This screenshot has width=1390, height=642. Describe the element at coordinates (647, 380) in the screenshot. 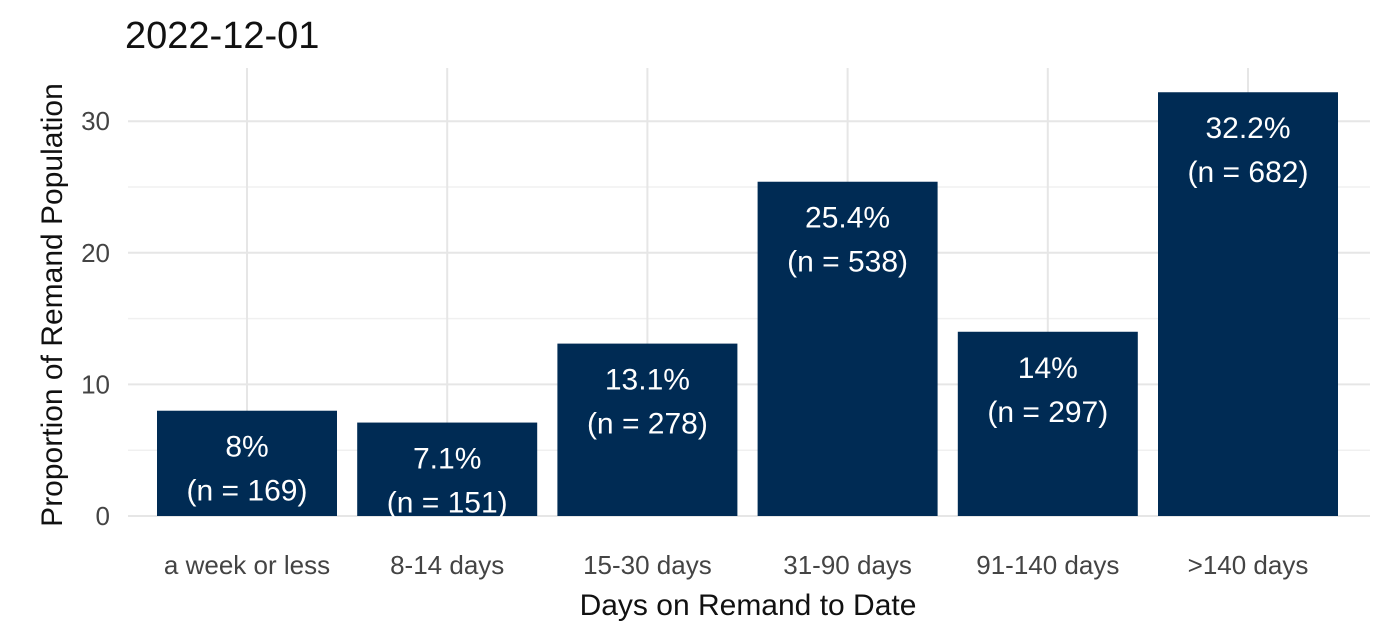

I see `bar-percent-label: 13.1%` at that location.